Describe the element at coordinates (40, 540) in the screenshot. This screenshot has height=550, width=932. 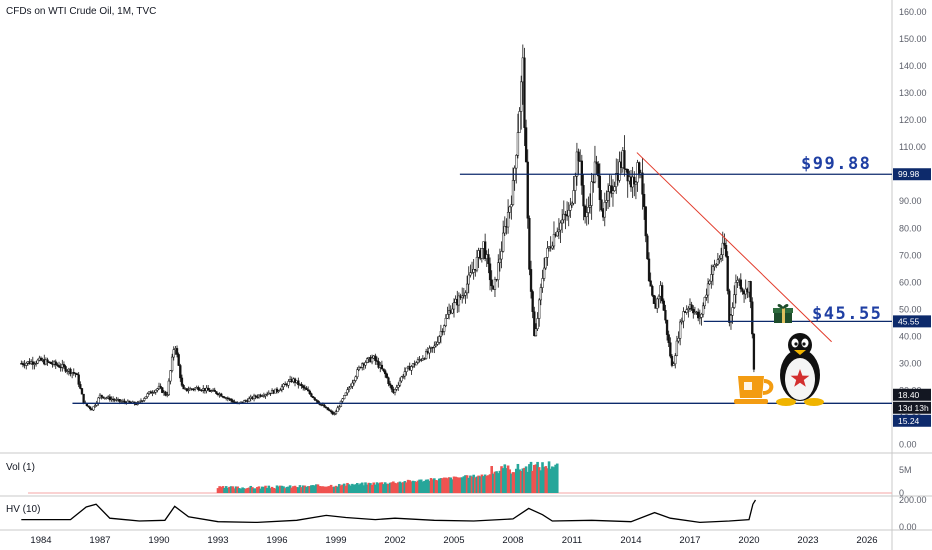
I see `time-tick-label: 1984` at that location.